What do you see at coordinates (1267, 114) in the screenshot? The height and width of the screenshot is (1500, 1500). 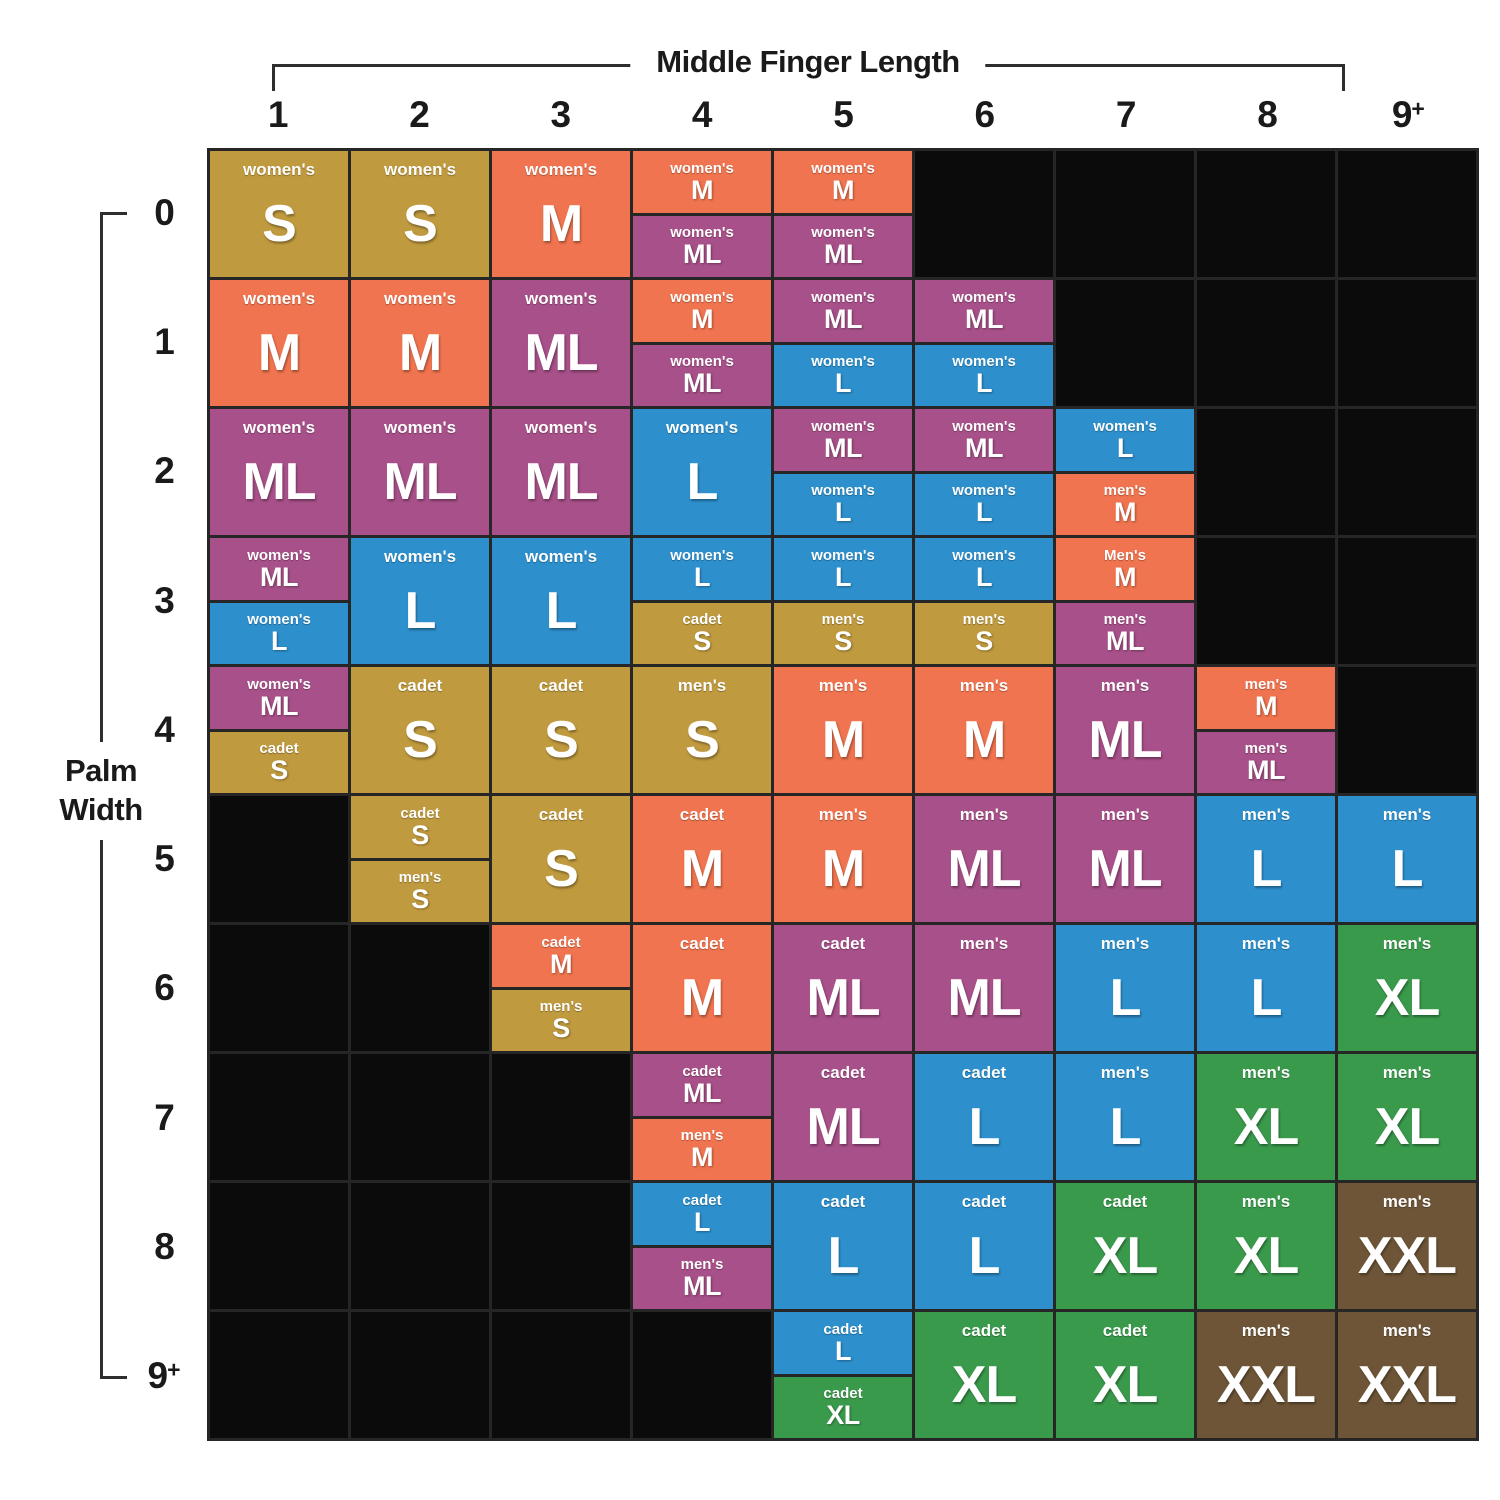 I see `x-tick: 8` at bounding box center [1267, 114].